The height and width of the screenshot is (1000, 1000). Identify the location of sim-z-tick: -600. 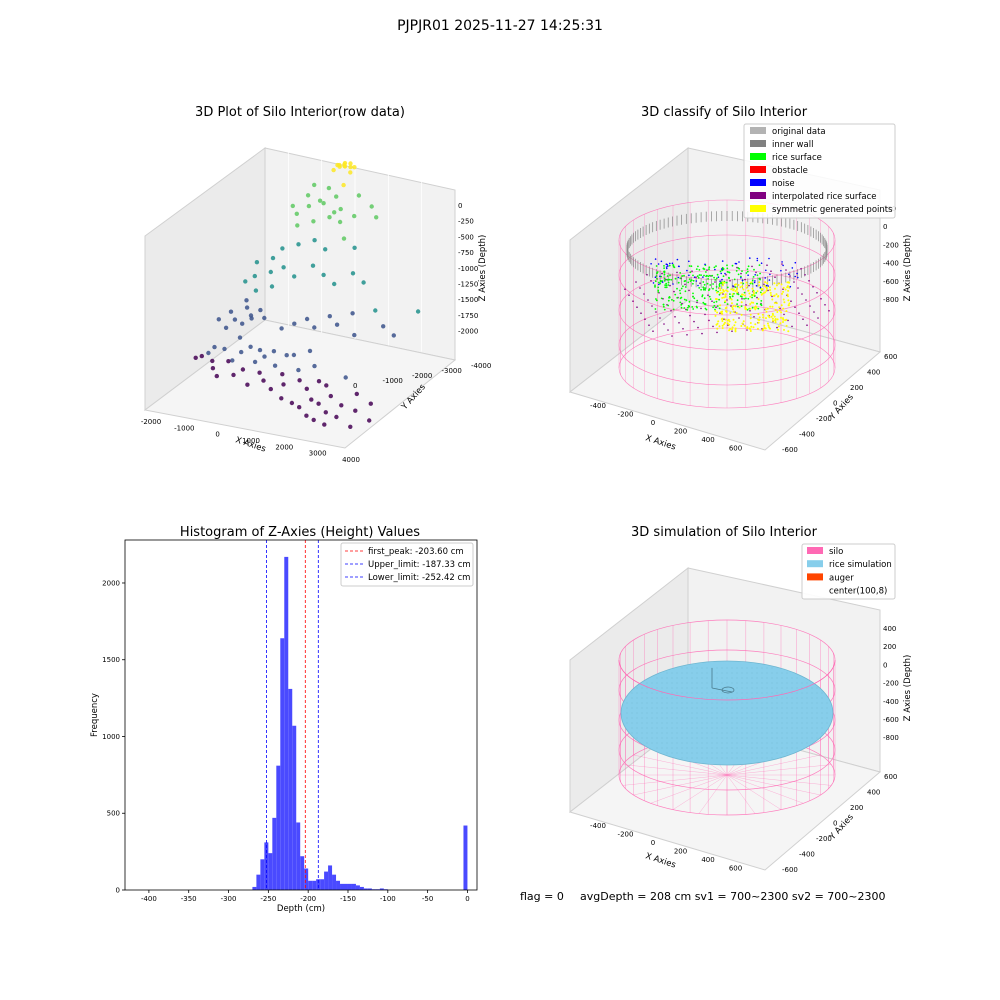
(891, 720).